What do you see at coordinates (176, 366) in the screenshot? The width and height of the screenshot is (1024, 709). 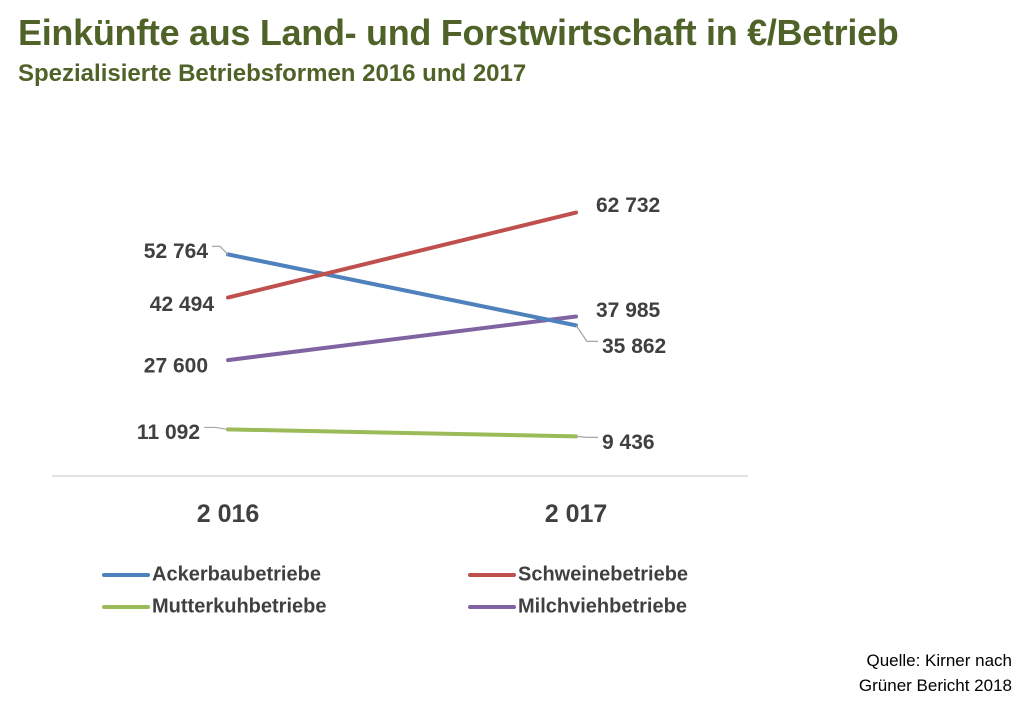 I see `data-label-milchviehbetriebe-0: 27 600` at bounding box center [176, 366].